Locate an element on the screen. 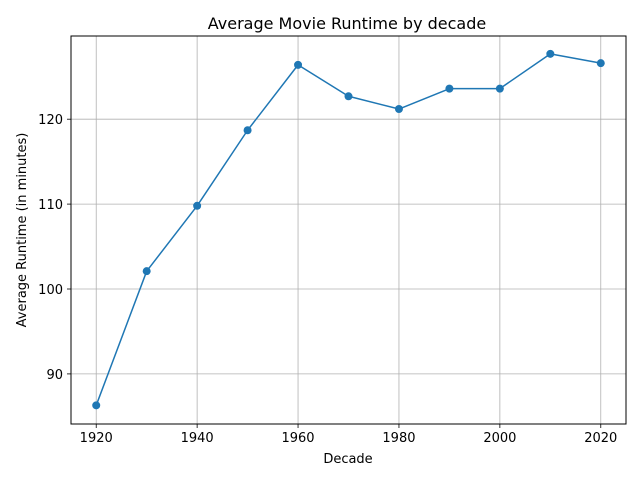 The image size is (640, 480). data-point-2000 is located at coordinates (499, 88).